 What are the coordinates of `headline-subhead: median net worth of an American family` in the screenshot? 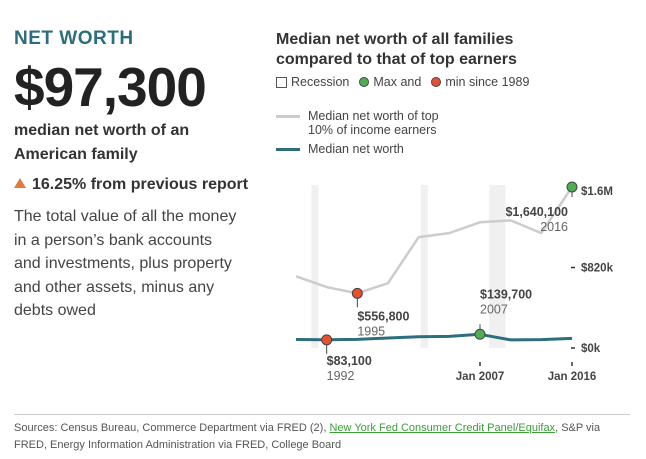 It's located at (102, 142).